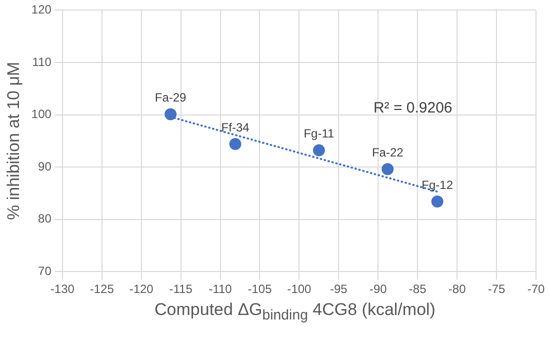  What do you see at coordinates (388, 152) in the screenshot?
I see `annotation: Fa-22` at bounding box center [388, 152].